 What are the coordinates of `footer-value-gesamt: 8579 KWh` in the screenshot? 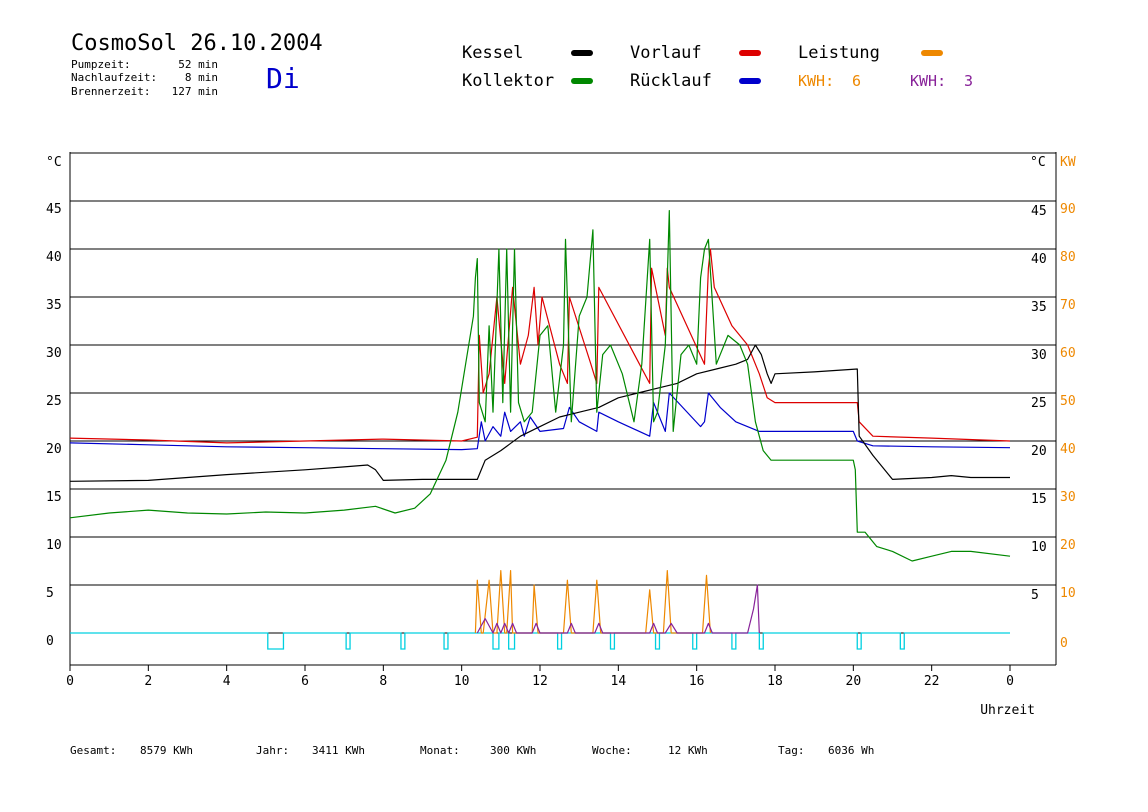 It's located at (166, 750).